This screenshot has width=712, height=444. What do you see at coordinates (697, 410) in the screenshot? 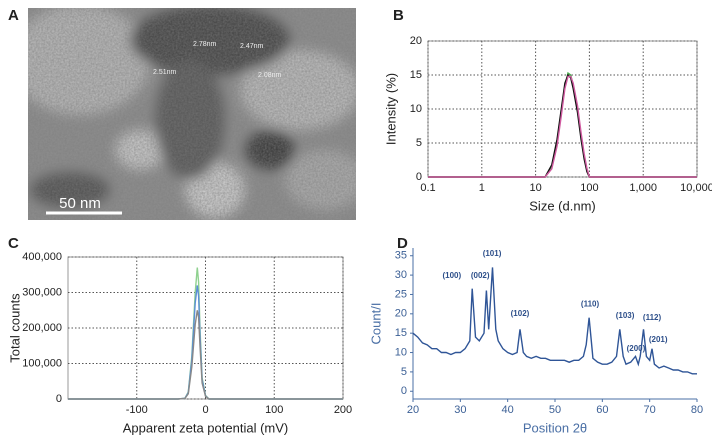
I see `x-tick-label: 80` at bounding box center [697, 410].